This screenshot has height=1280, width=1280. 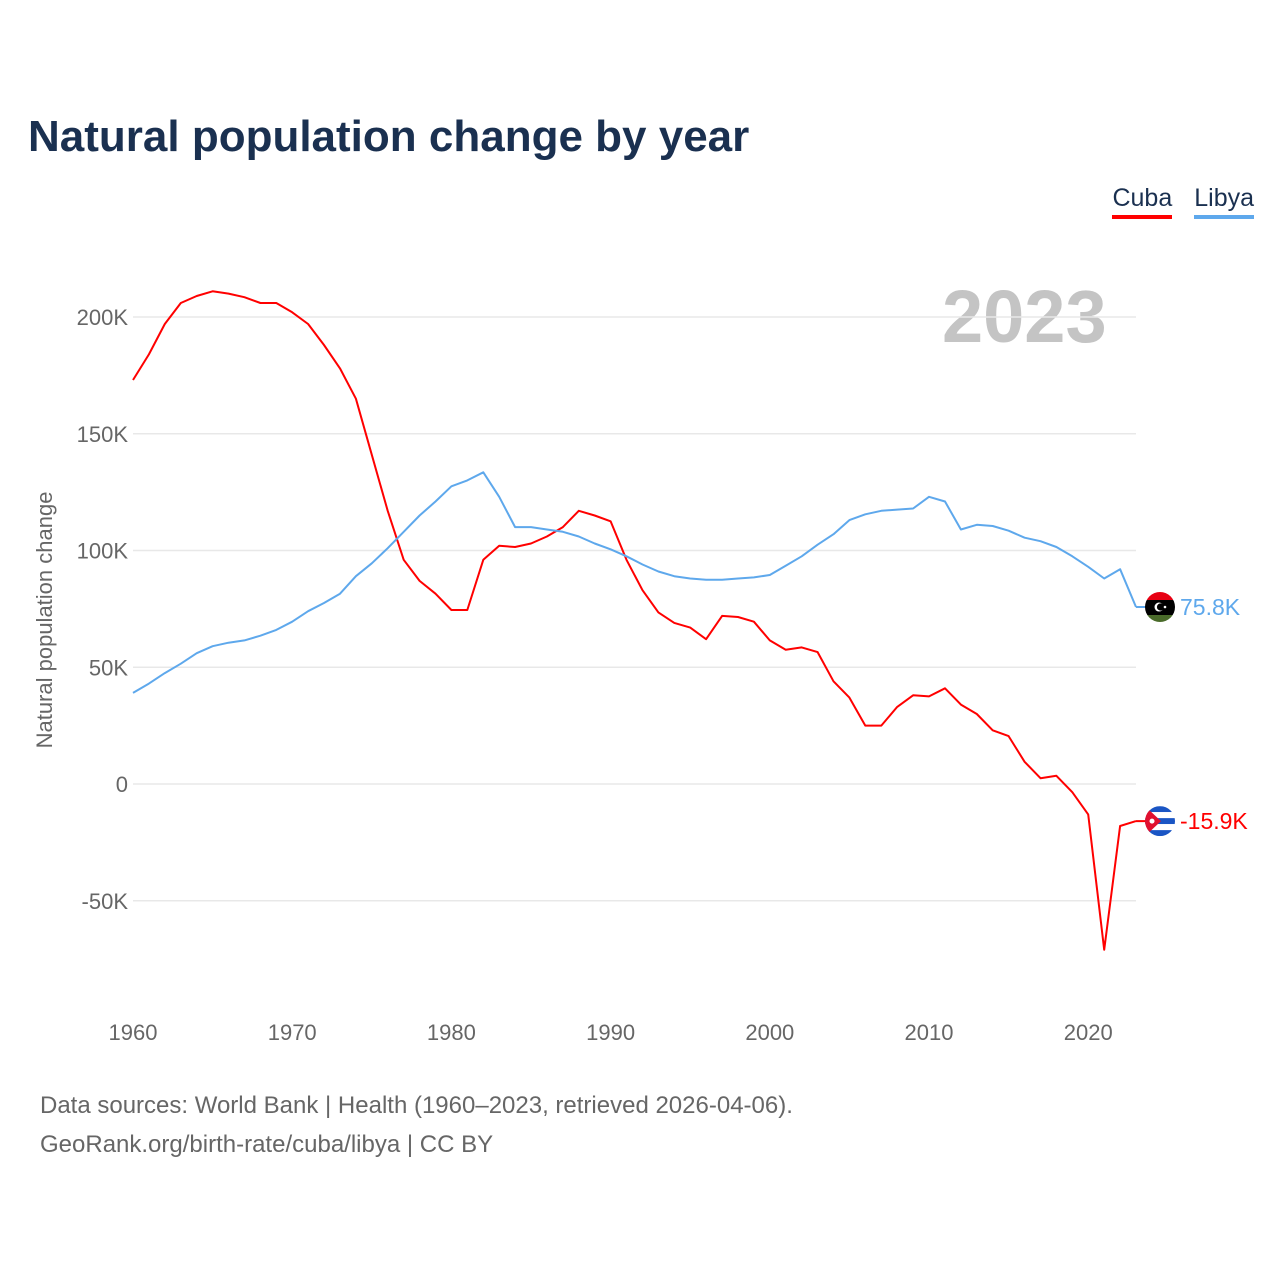 What do you see at coordinates (292, 1032) in the screenshot?
I see `x-tick-label: 1970` at bounding box center [292, 1032].